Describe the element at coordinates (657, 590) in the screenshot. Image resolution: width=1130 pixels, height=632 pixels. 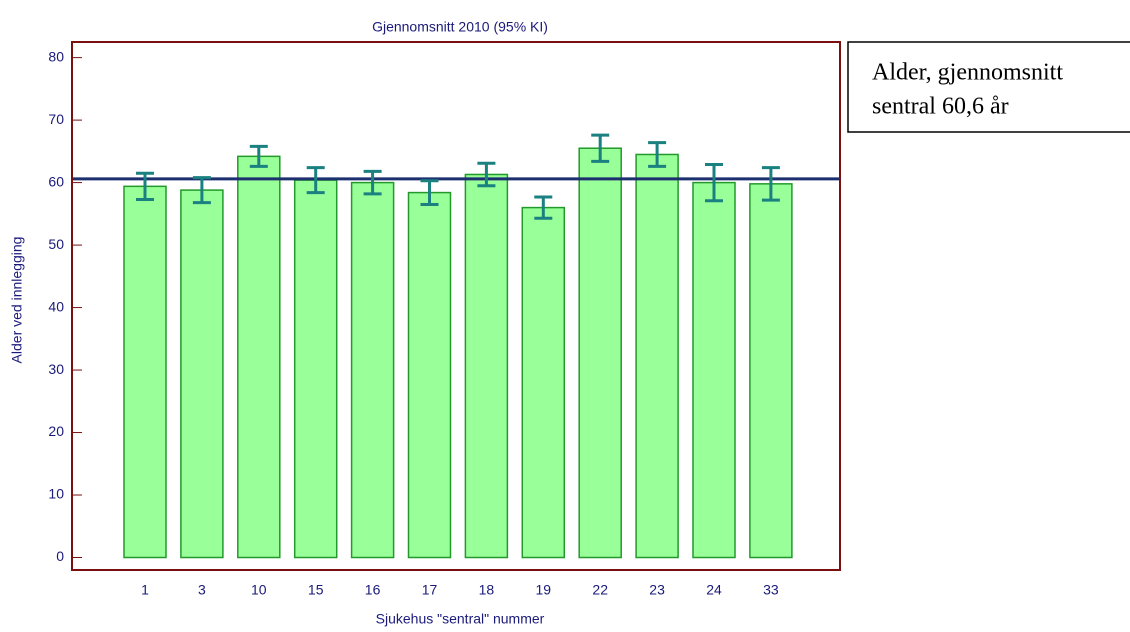
I see `x-tick-label: 23` at that location.